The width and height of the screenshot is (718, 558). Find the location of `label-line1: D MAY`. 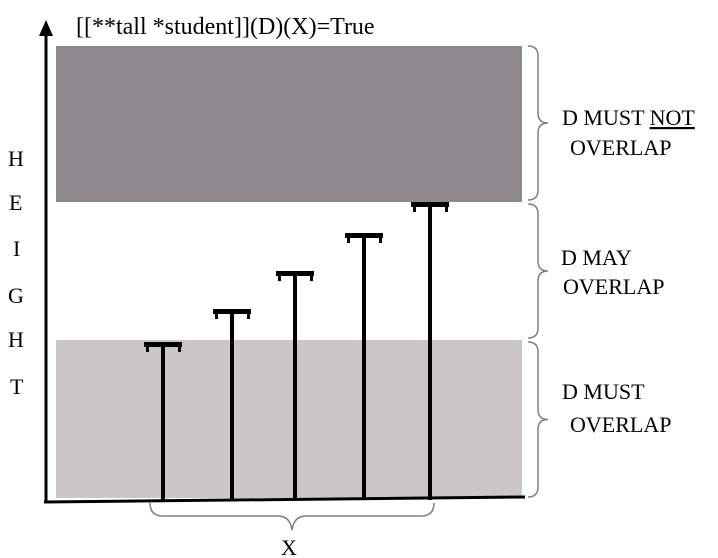

label-line1: D MAY is located at coordinates (596, 257).